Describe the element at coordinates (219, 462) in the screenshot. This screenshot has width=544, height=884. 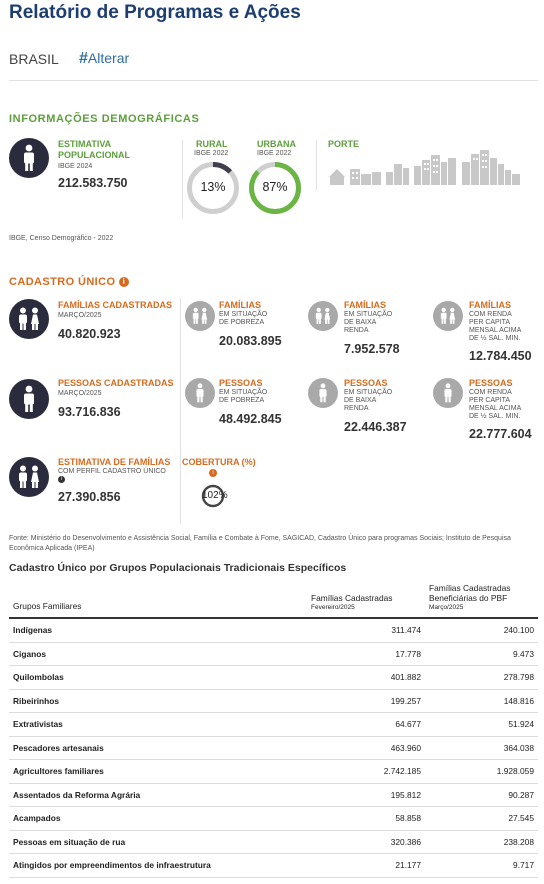
I see `cobertura-label: COBERTURA (%)` at that location.